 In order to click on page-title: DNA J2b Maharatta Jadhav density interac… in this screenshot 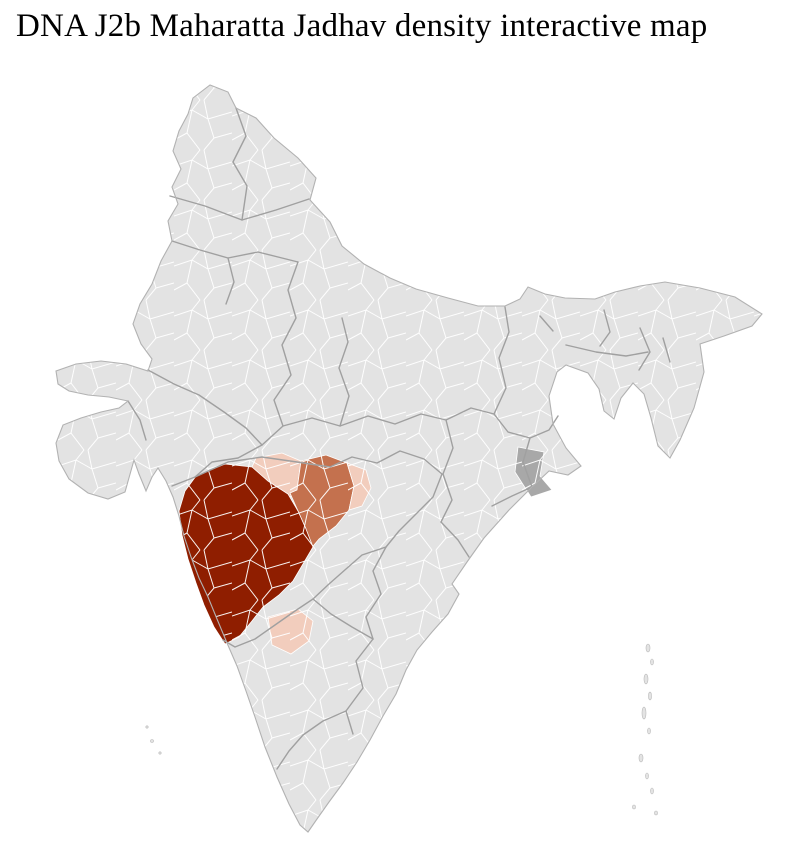, I will do `click(362, 26)`.